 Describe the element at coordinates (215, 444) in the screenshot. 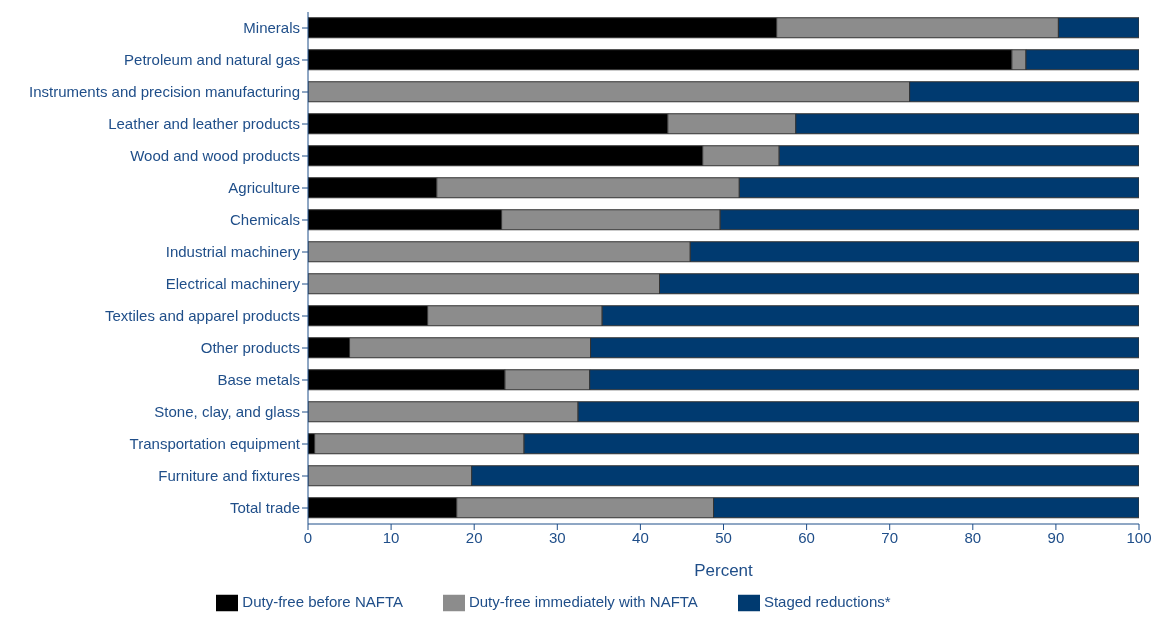

I see `y-tick-label: Transportation equipment` at that location.